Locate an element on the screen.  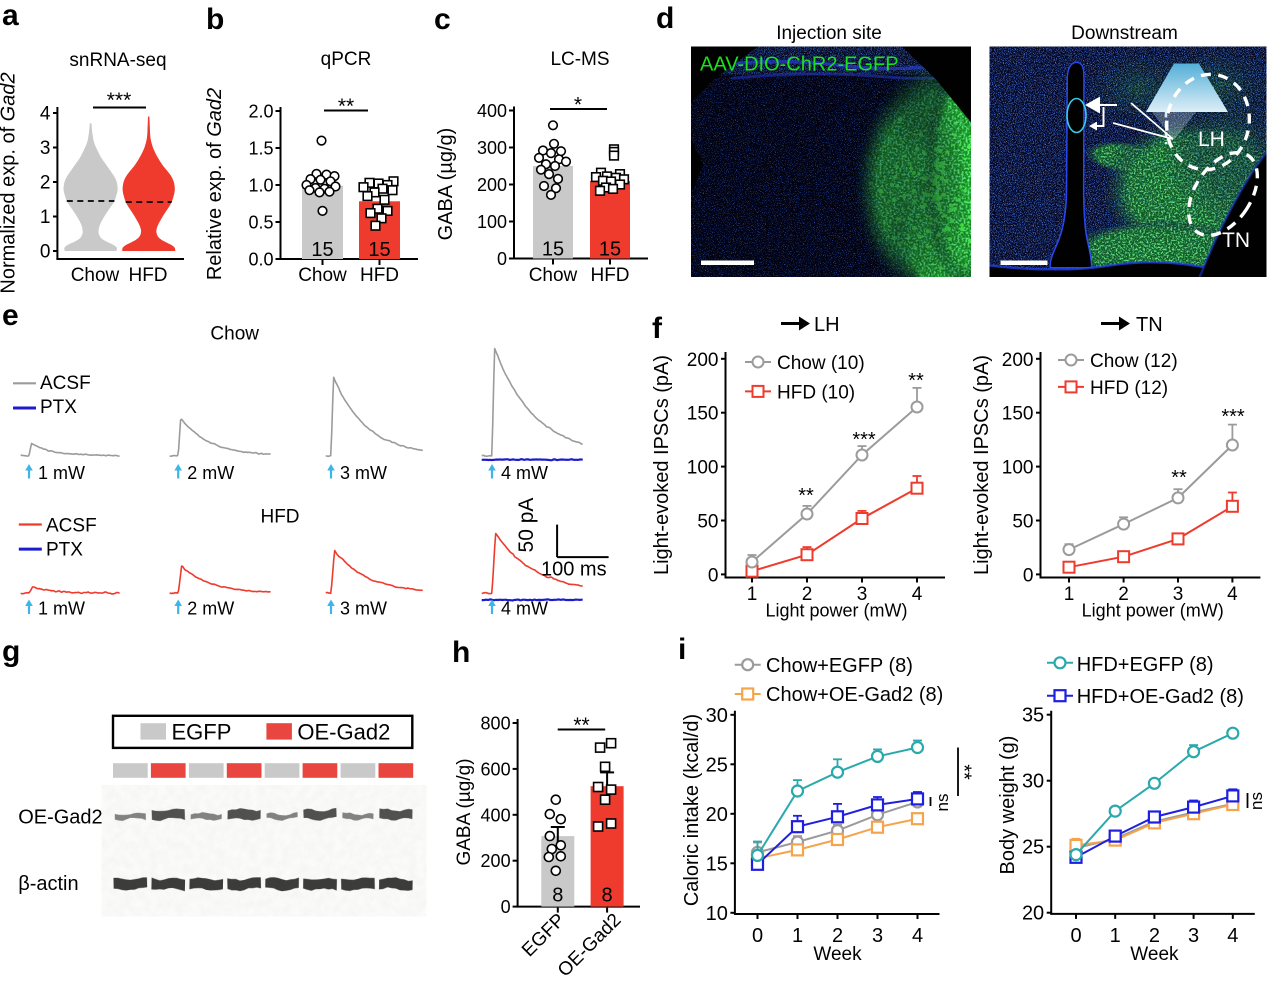
svg-text: Body weight (g) is located at coordinates (1008, 805).